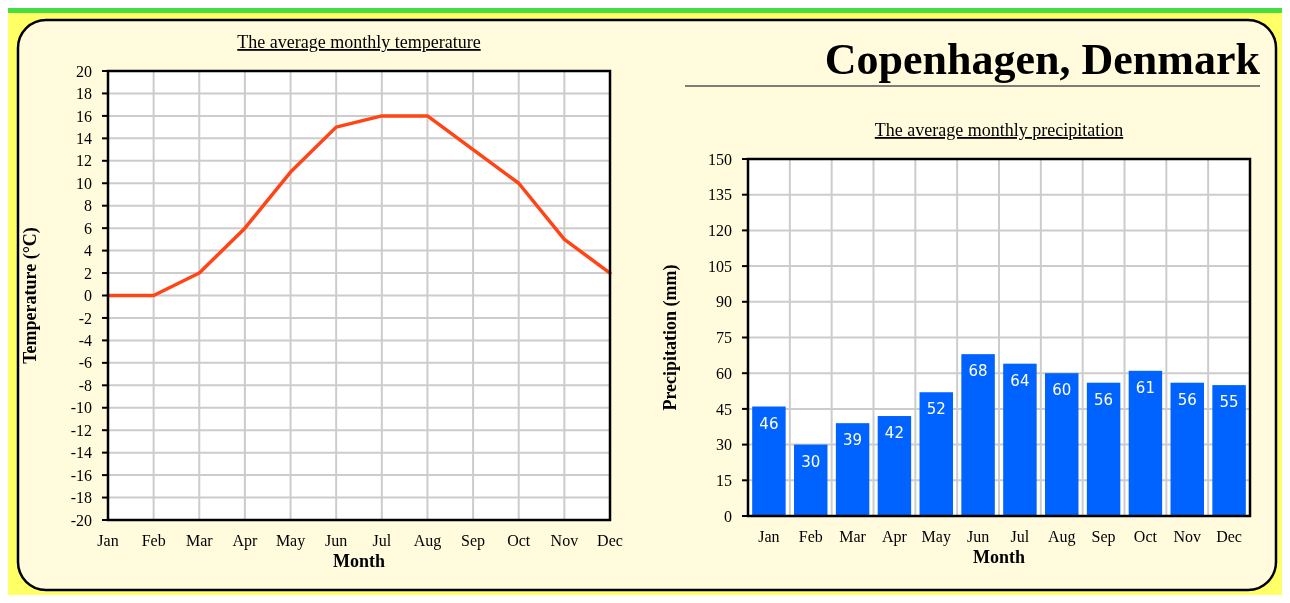 Image resolution: width=1290 pixels, height=603 pixels. What do you see at coordinates (853, 440) in the screenshot?
I see `data-label: 39` at bounding box center [853, 440].